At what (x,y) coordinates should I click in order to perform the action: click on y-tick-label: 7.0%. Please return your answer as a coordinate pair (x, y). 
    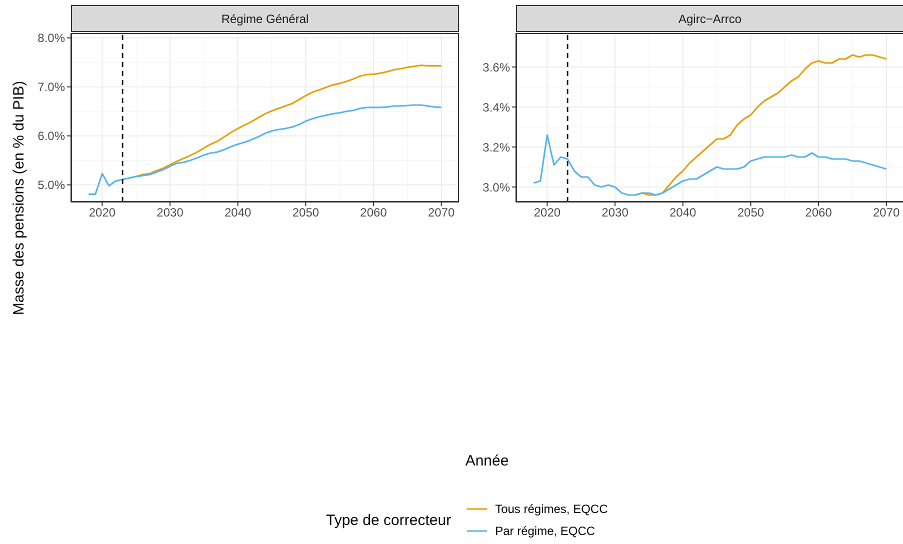
    Looking at the image, I should click on (52, 87).